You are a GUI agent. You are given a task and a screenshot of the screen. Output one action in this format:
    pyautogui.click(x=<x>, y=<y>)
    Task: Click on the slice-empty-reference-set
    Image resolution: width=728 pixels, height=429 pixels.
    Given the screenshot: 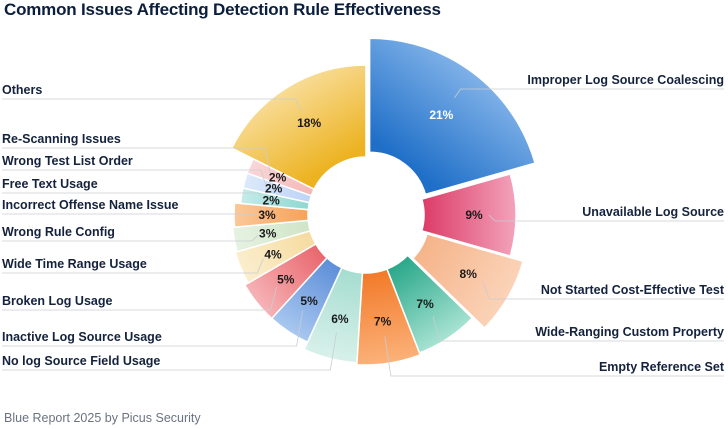 What is the action you would take?
    pyautogui.click(x=388, y=317)
    